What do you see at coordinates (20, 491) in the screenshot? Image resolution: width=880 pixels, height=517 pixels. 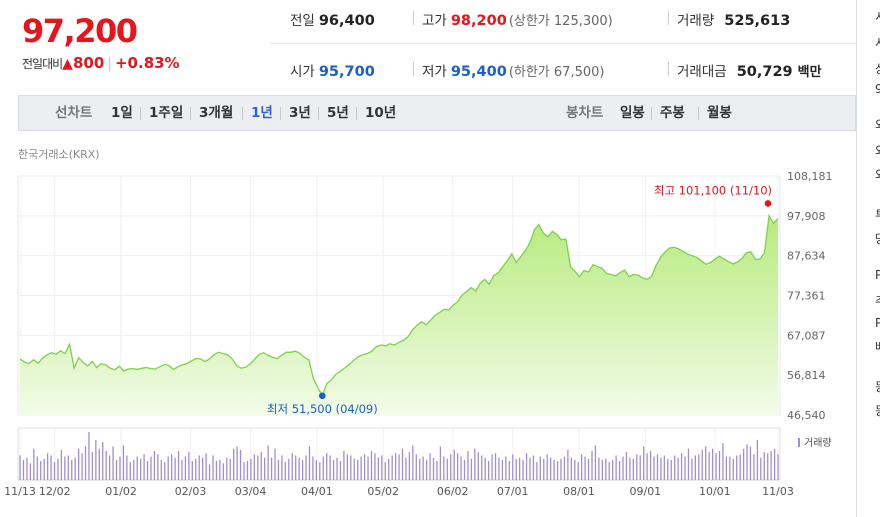 I see `x-tick-label: 11/13` at bounding box center [20, 491].